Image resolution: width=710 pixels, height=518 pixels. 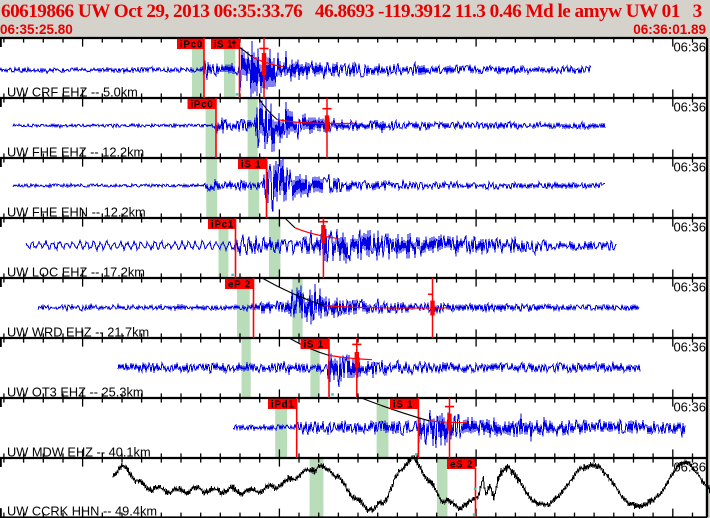 What do you see at coordinates (283, 405) in the screenshot?
I see `svg-text: iPd1` at bounding box center [283, 405].